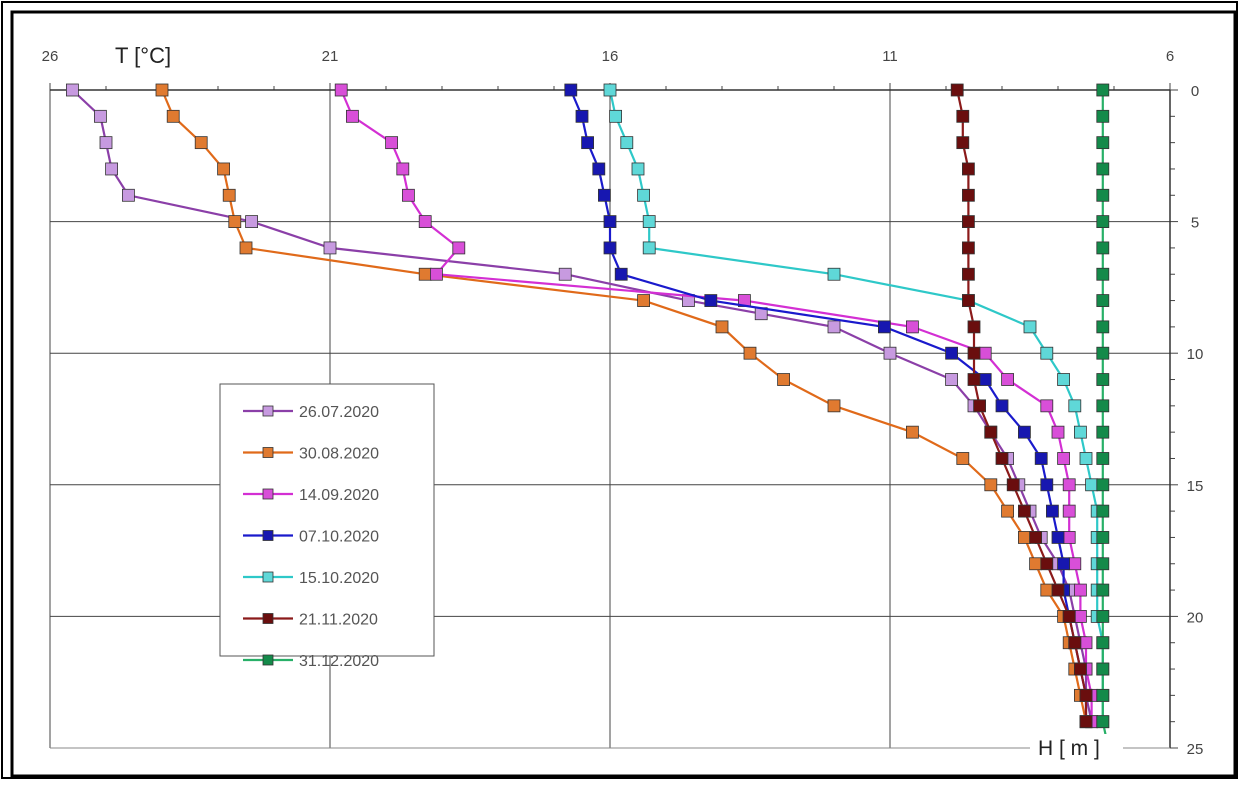  Describe the element at coordinates (143, 55) in the screenshot. I see `x-axis-label: T [°C]` at that location.